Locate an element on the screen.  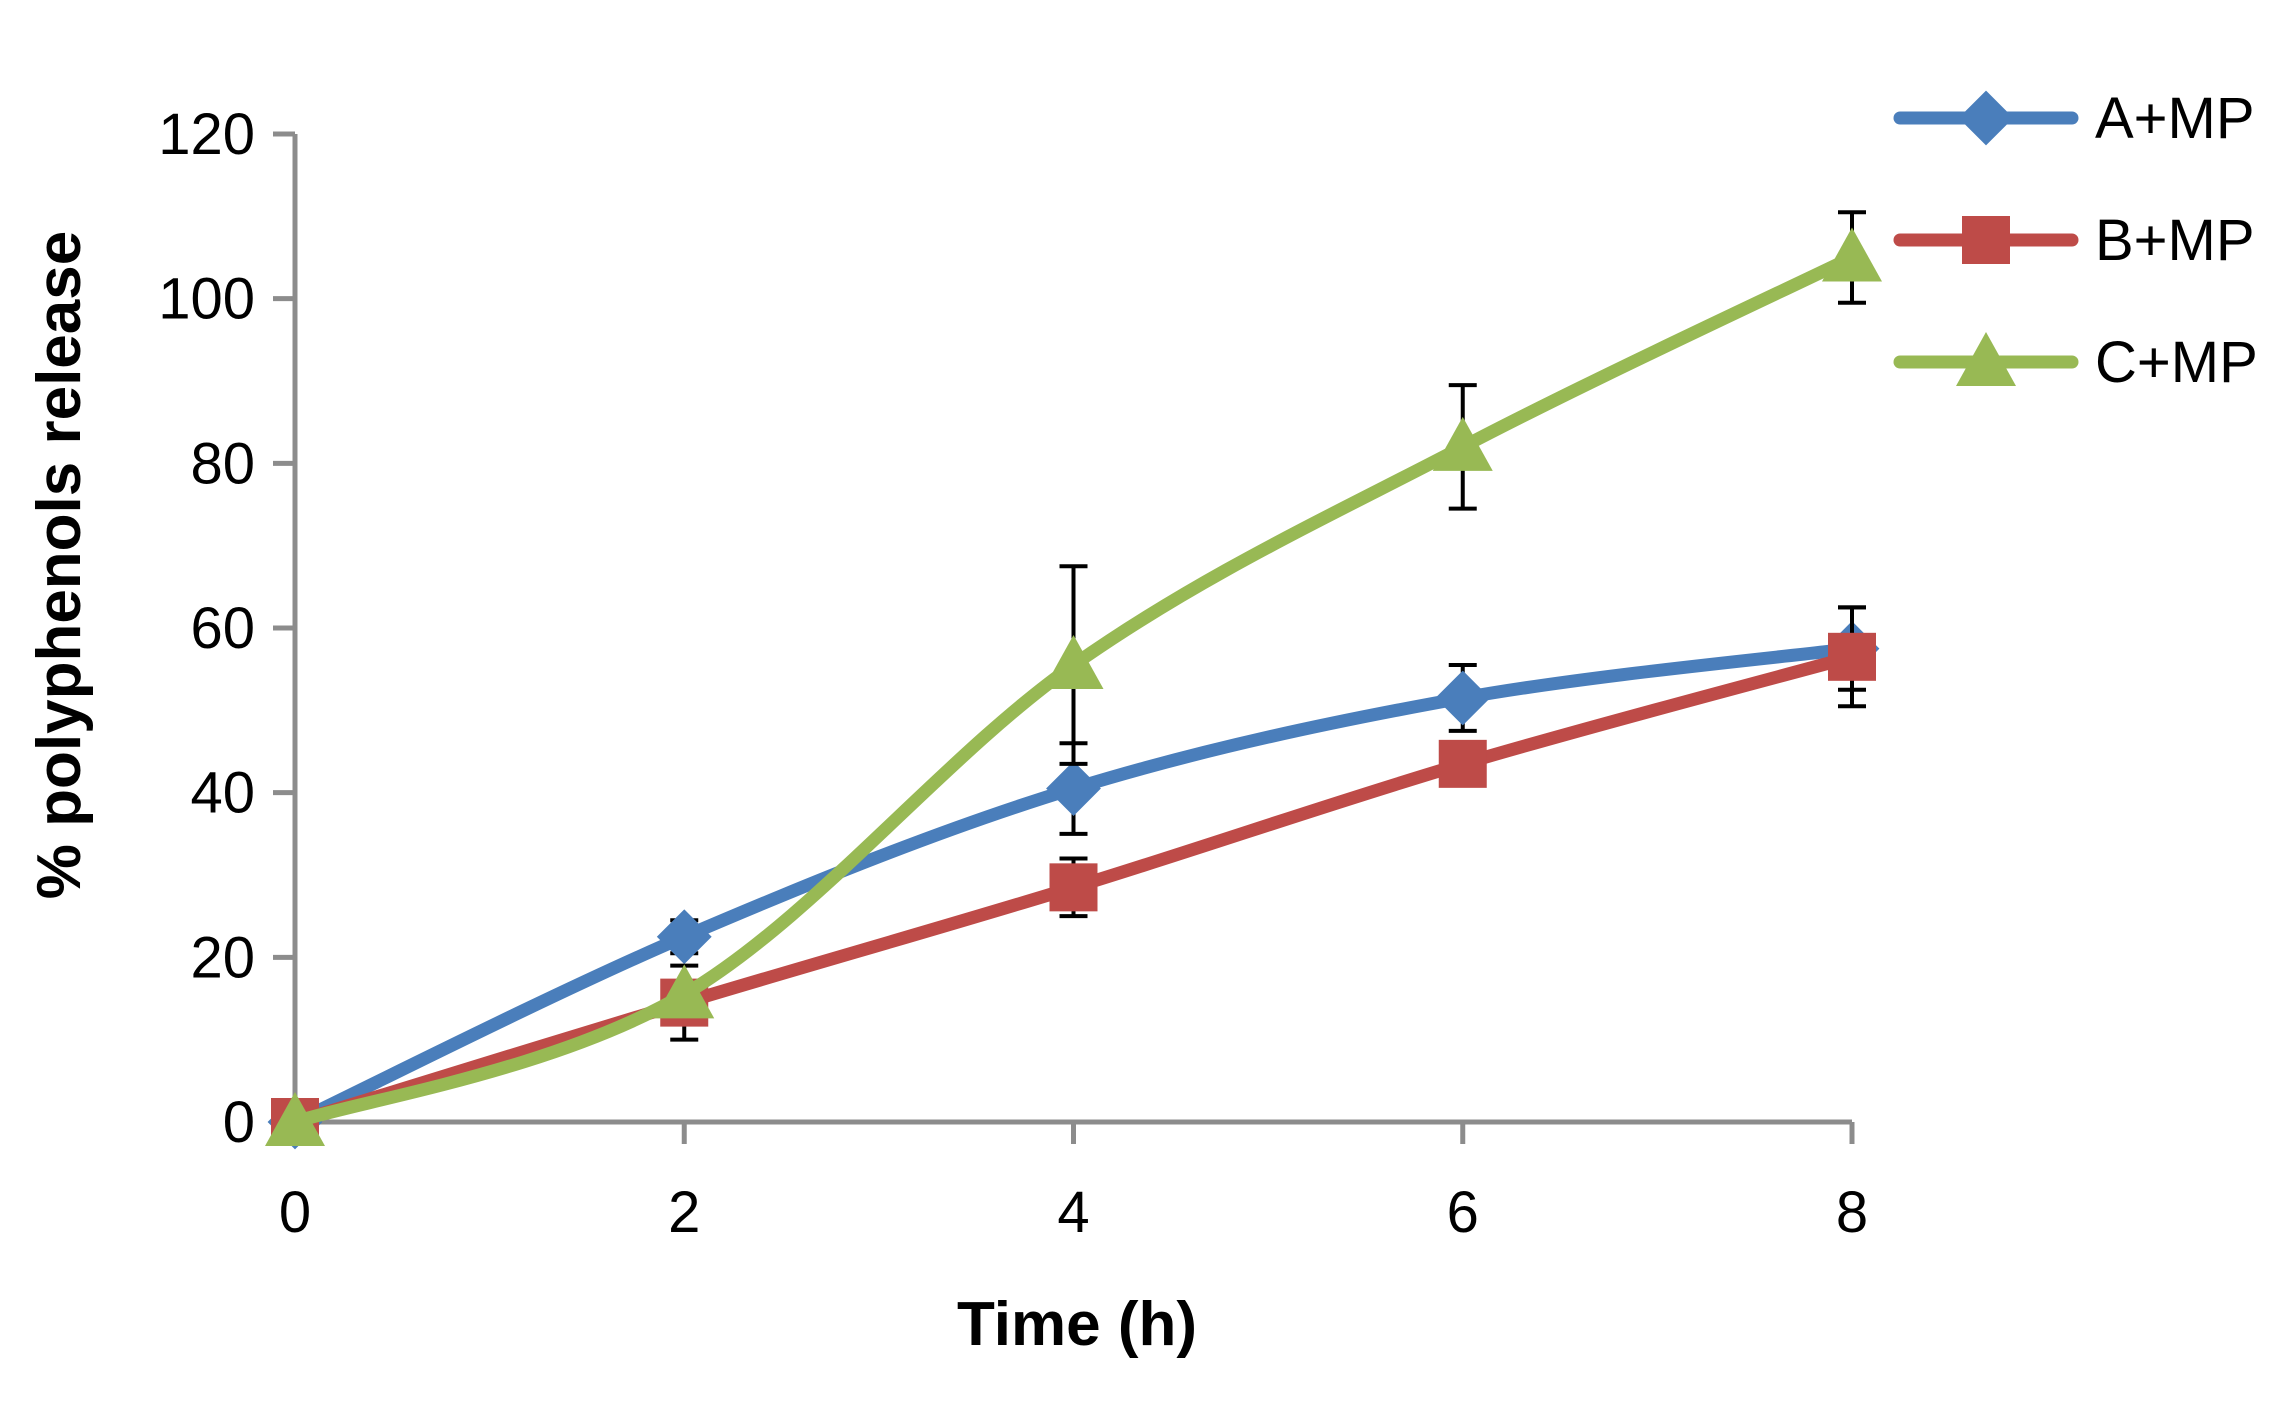
legend-item-c-mp: C+MP is located at coordinates (2075, 362).